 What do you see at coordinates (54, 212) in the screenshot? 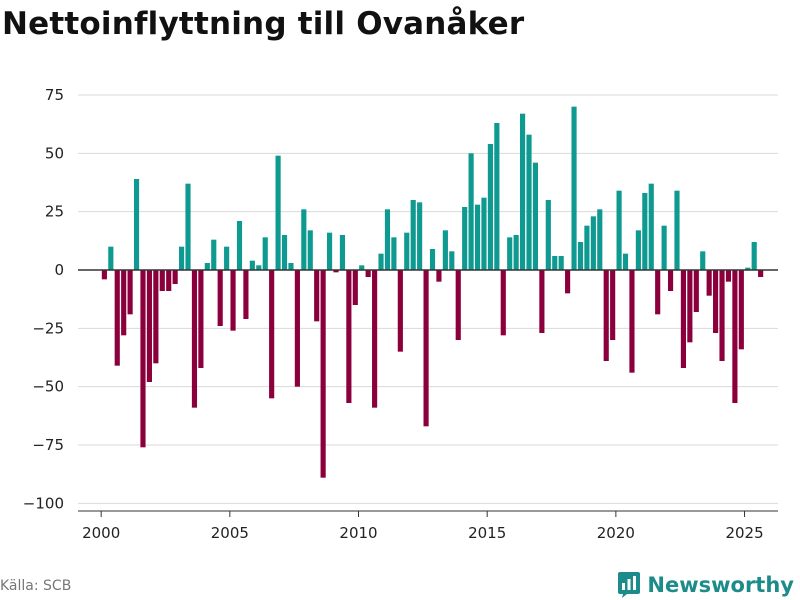
I see `y-tick-label: 25` at bounding box center [54, 212].